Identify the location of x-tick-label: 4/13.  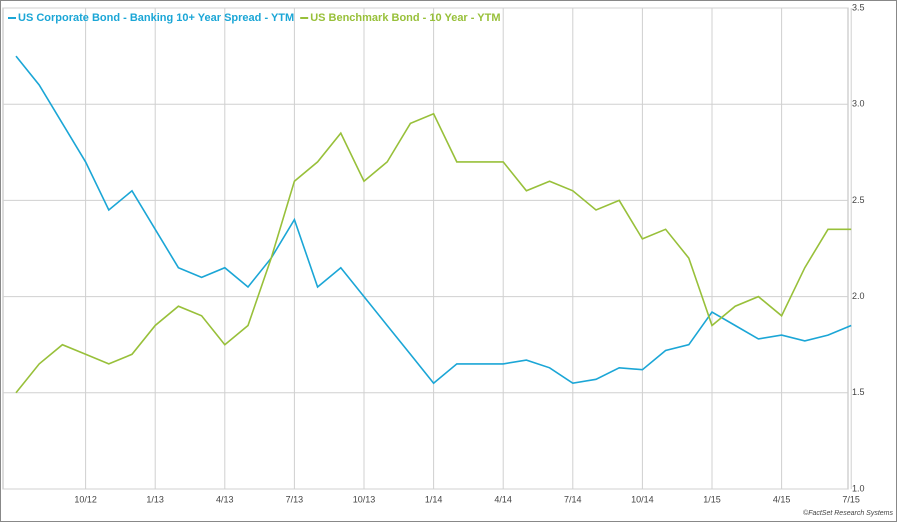
(225, 499).